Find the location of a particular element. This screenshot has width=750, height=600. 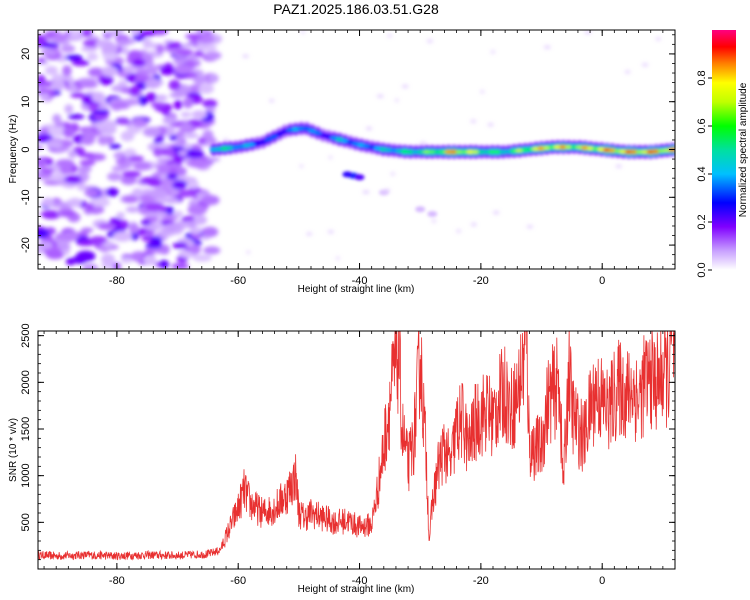

y-tick-label: 500 is located at coordinates (26, 522).